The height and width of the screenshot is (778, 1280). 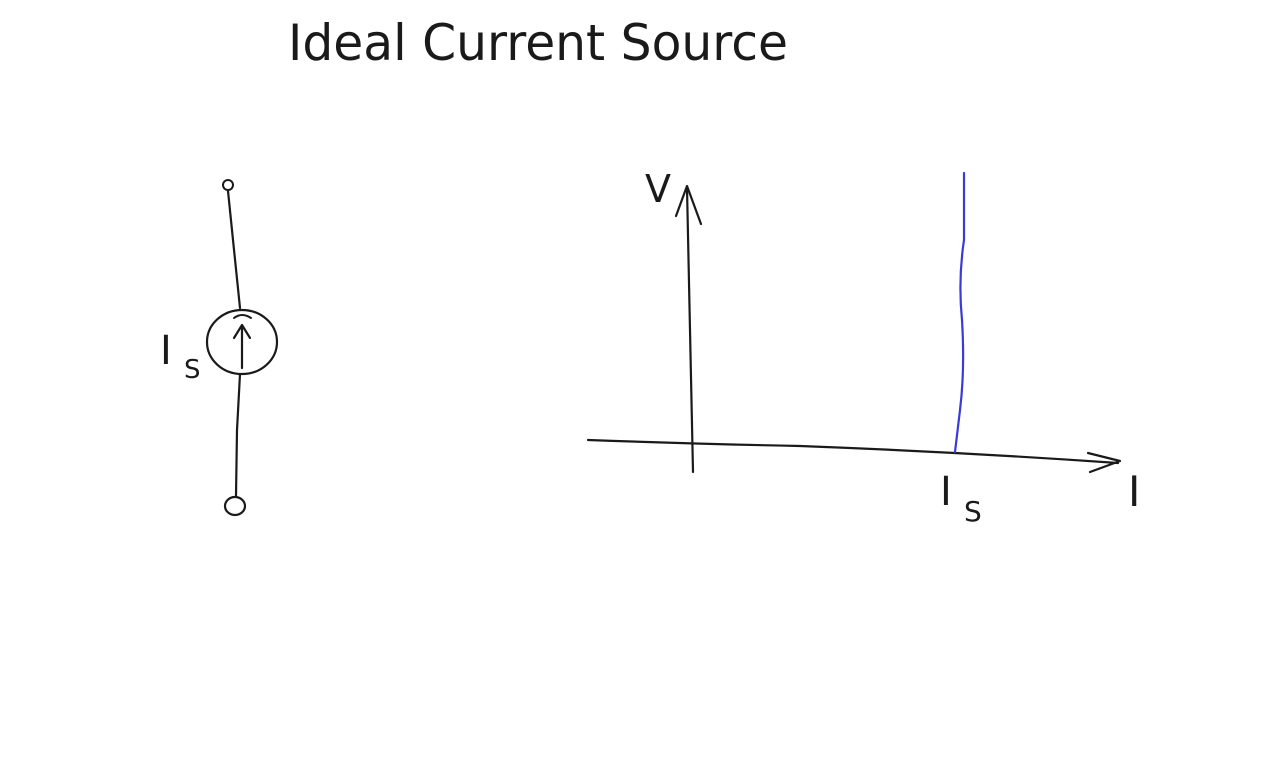 What do you see at coordinates (1104, 462) in the screenshot?
I see `x-axis-arrowhead` at bounding box center [1104, 462].